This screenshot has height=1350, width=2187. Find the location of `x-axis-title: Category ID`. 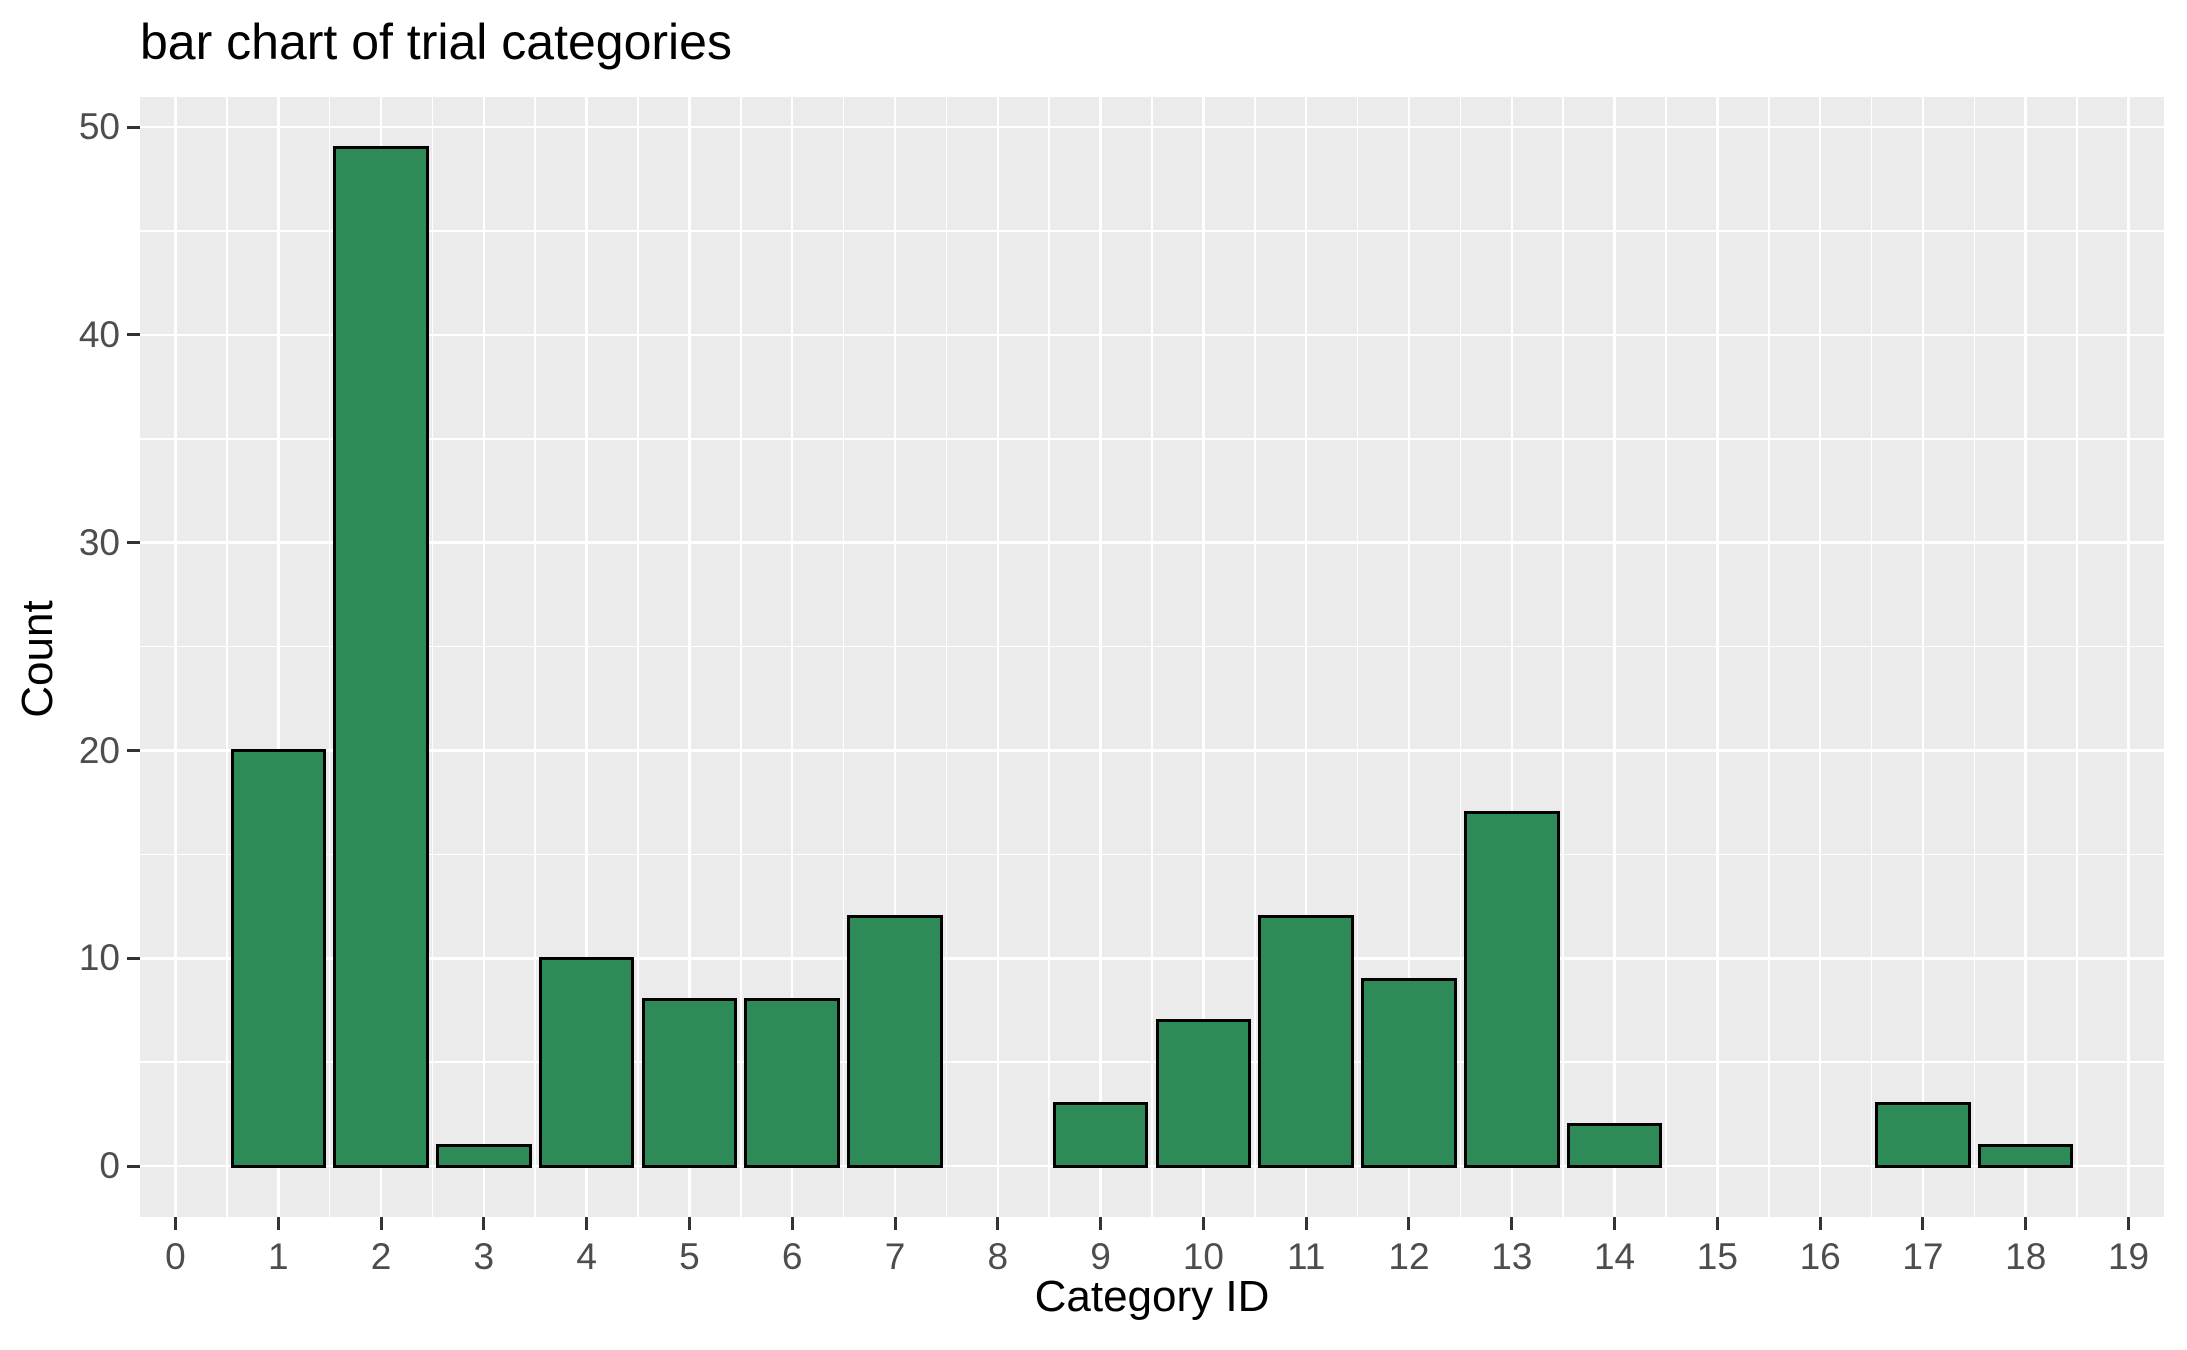

x-axis-title: Category ID is located at coordinates (1152, 1296).